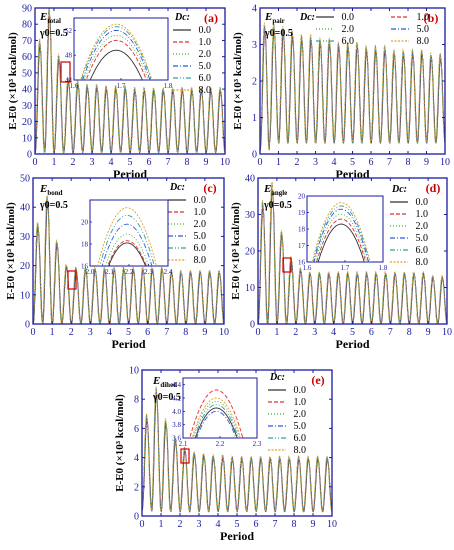 This screenshot has height=550, width=454. I want to click on inset-x-tick-label: 1.8, so click(168, 86).